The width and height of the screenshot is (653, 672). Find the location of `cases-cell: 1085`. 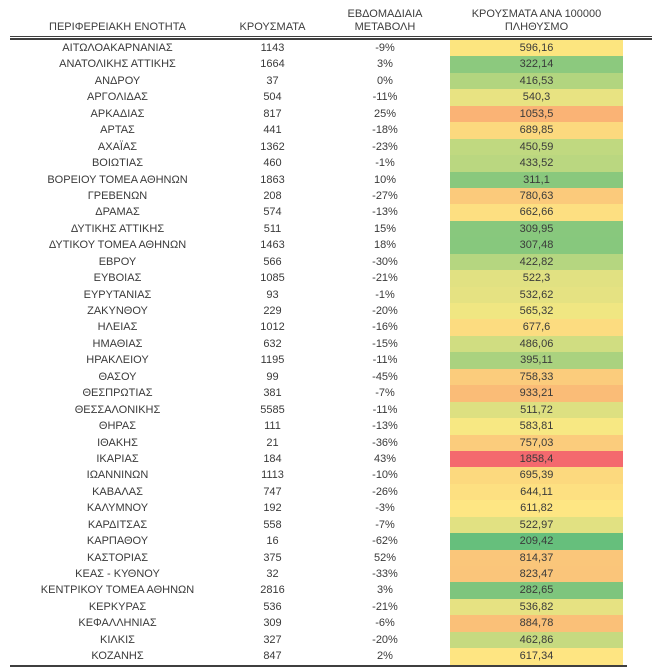

cases-cell: 1085 is located at coordinates (272, 278).